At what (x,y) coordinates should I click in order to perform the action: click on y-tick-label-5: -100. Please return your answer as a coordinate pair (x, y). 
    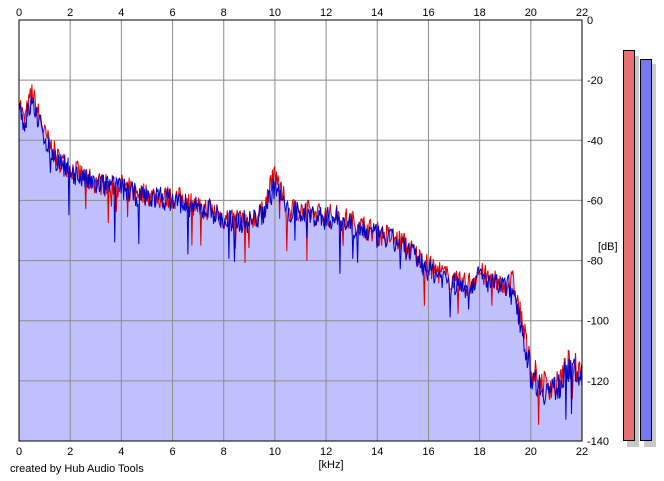
    Looking at the image, I should click on (598, 322).